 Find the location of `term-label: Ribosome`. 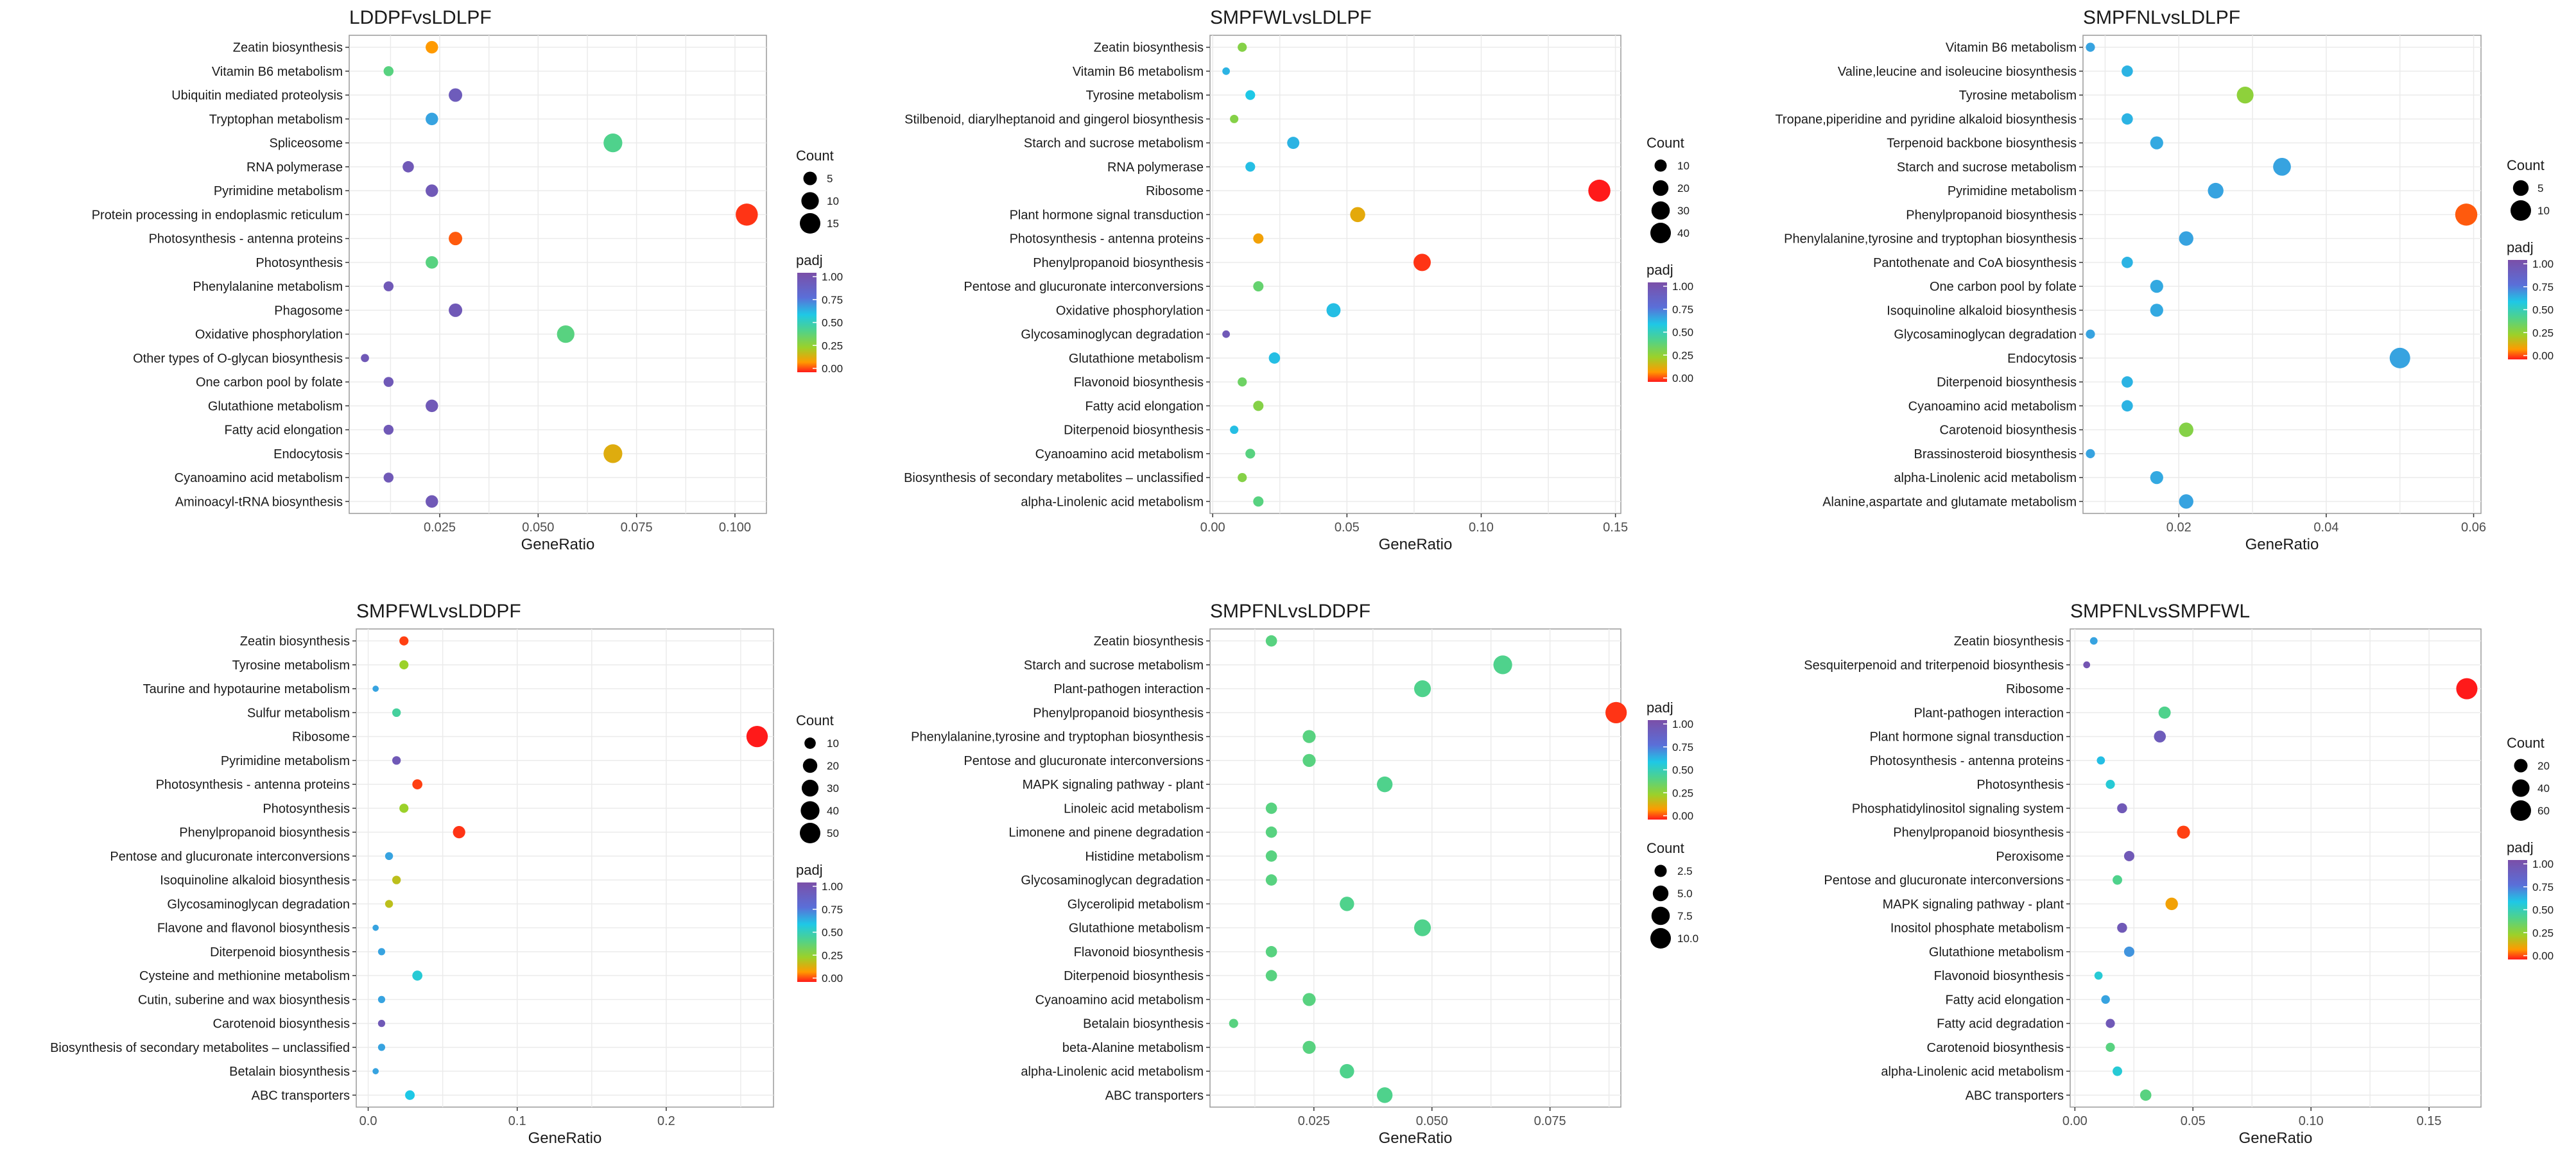

term-label: Ribosome is located at coordinates (1175, 191).